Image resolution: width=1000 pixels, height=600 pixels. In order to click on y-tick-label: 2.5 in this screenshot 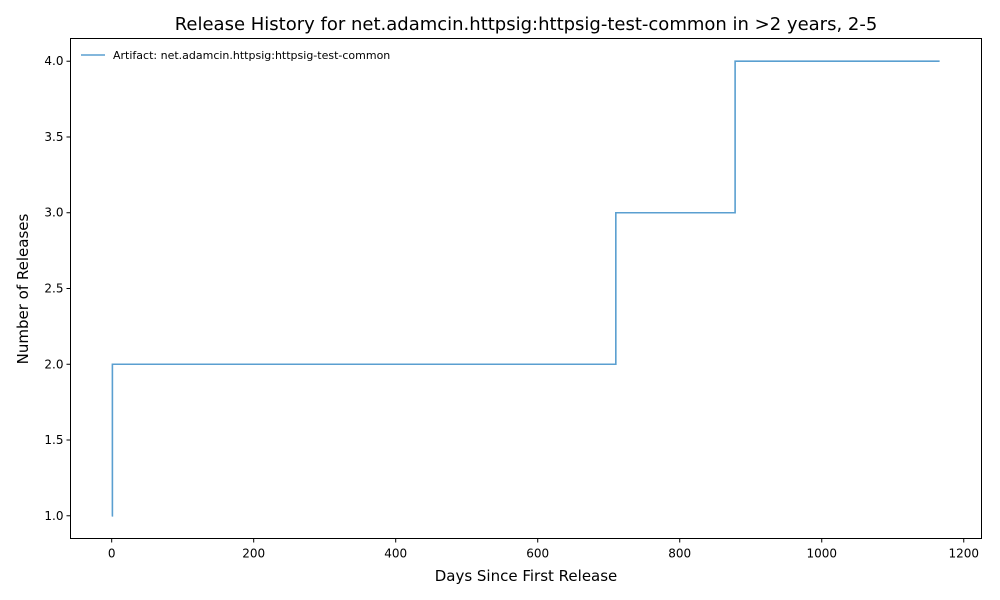, I will do `click(53, 289)`.